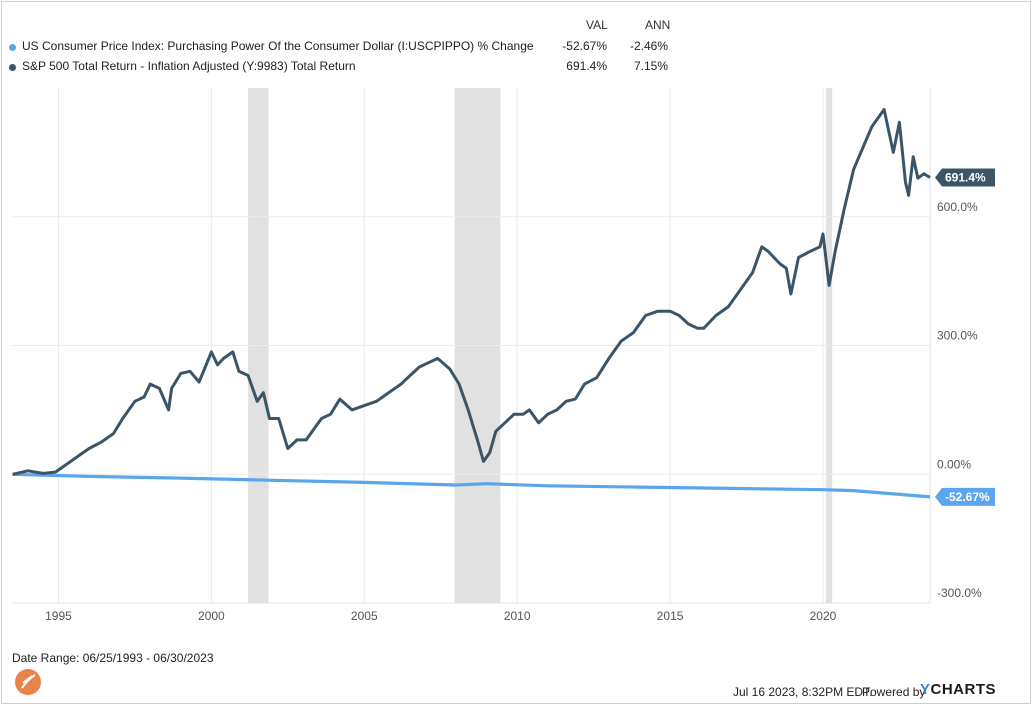 This screenshot has width=1034, height=707. What do you see at coordinates (650, 66) in the screenshot?
I see `legend-ann-sp500: 7.15%` at bounding box center [650, 66].